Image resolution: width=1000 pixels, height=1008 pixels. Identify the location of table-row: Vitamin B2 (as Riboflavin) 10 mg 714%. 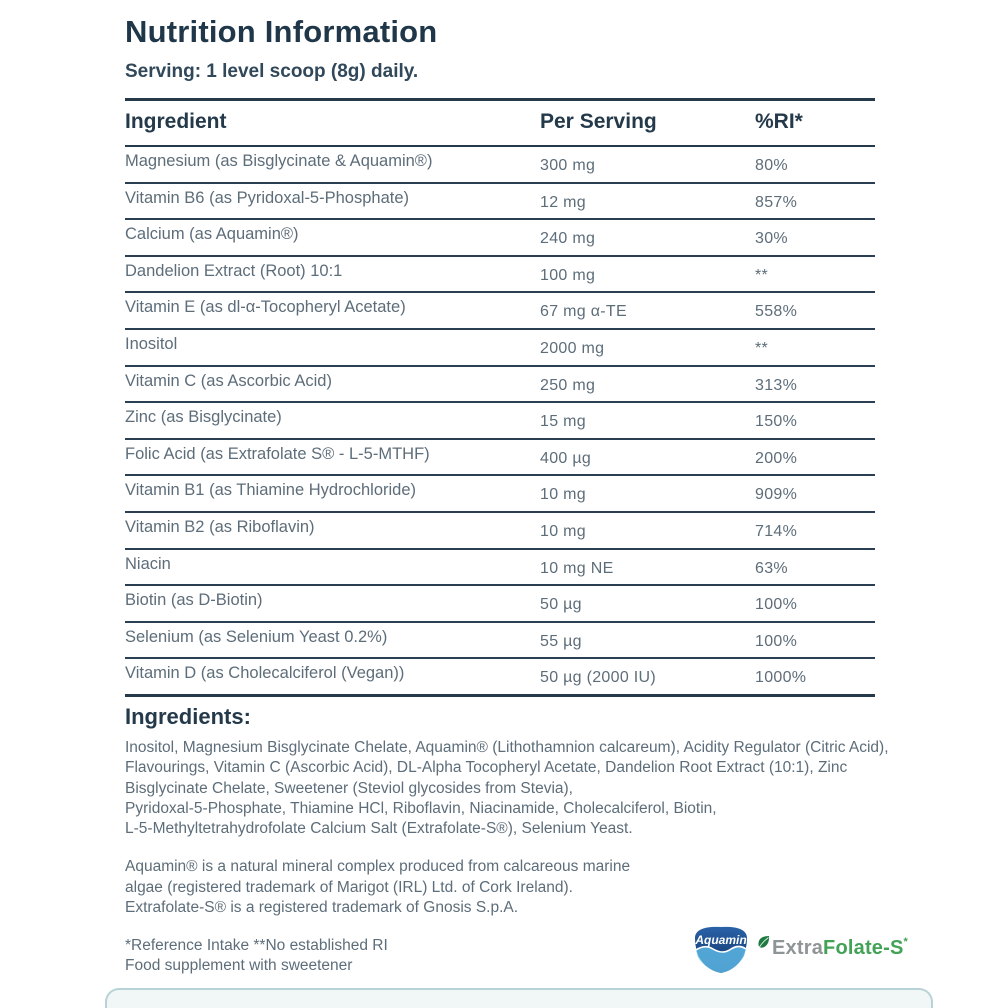
(500, 531).